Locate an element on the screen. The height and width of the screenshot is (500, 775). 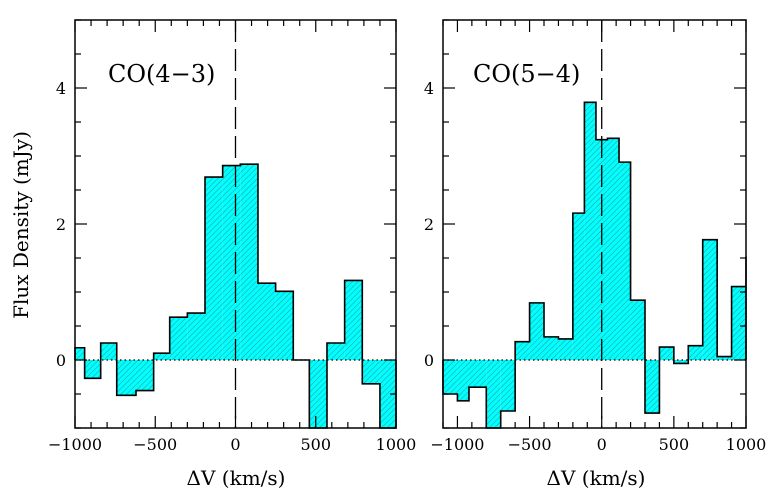
co54-x-tick-label: −500 is located at coordinates (530, 444).